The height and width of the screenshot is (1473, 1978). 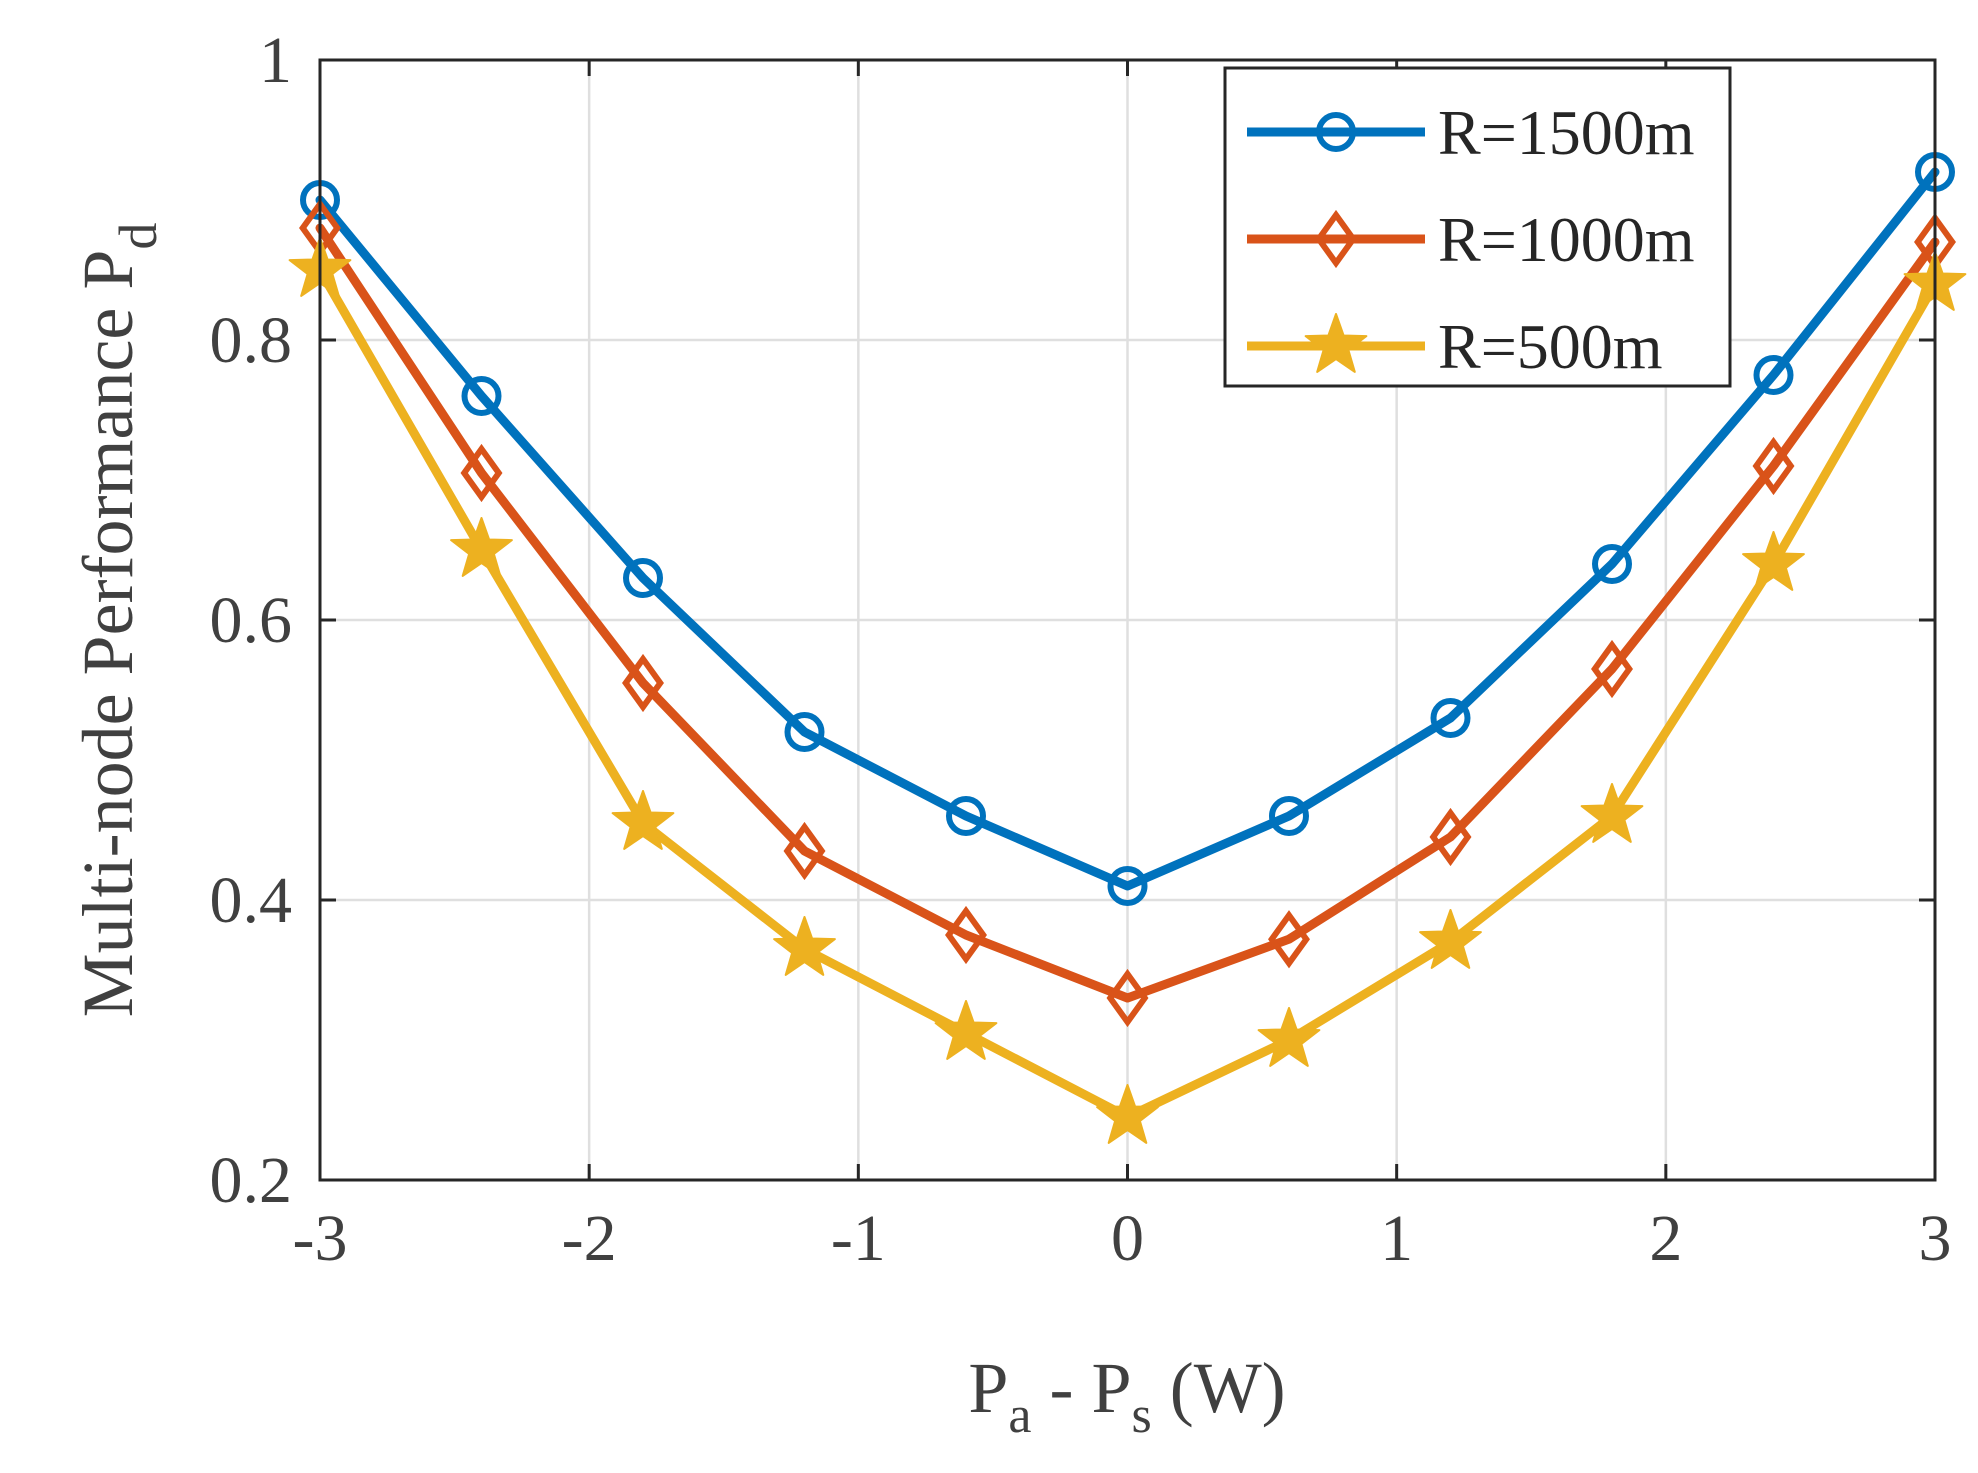 I want to click on x-axis-title: Pa - Ps (W), so click(x=1126, y=1396).